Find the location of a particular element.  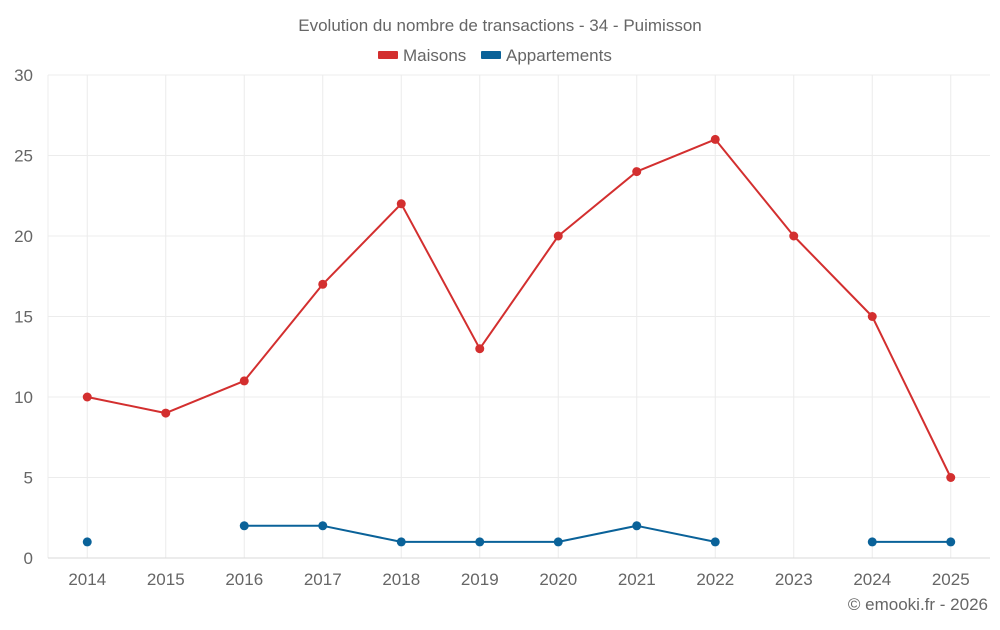

credit-label: © emooki.fr - 2026 is located at coordinates (918, 604).